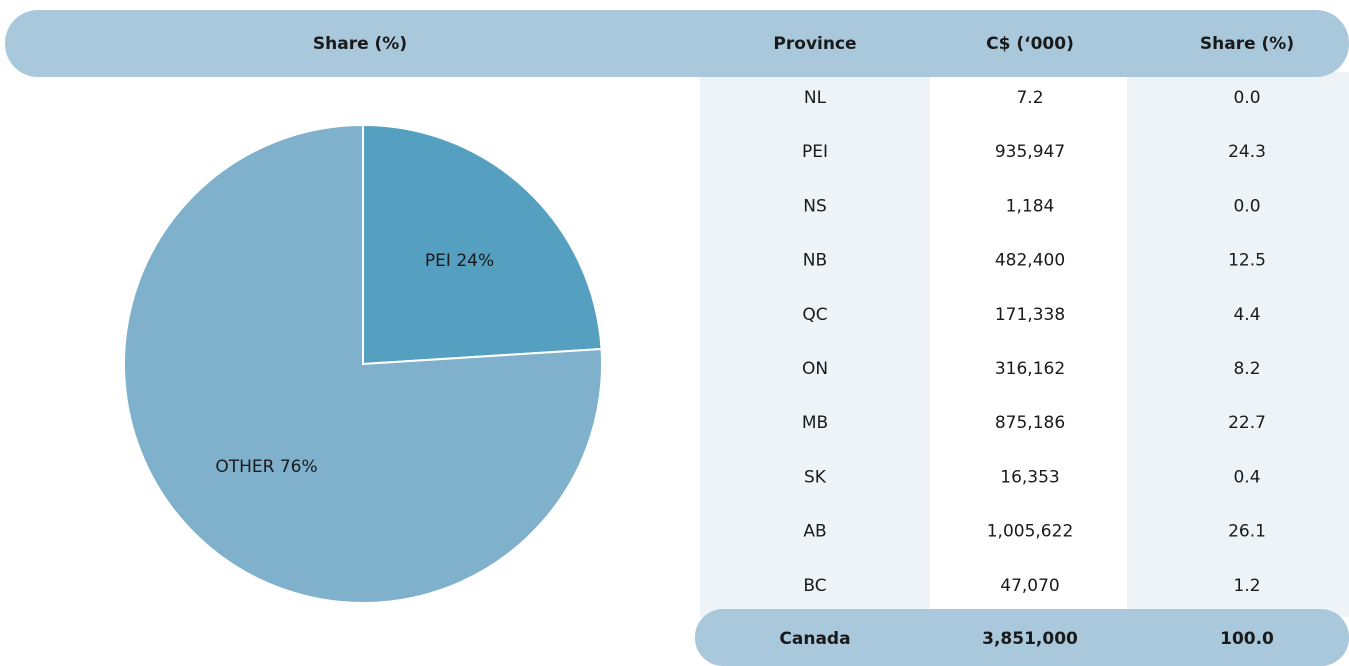 The height and width of the screenshot is (666, 1349). I want to click on table-cell: ON, so click(815, 369).